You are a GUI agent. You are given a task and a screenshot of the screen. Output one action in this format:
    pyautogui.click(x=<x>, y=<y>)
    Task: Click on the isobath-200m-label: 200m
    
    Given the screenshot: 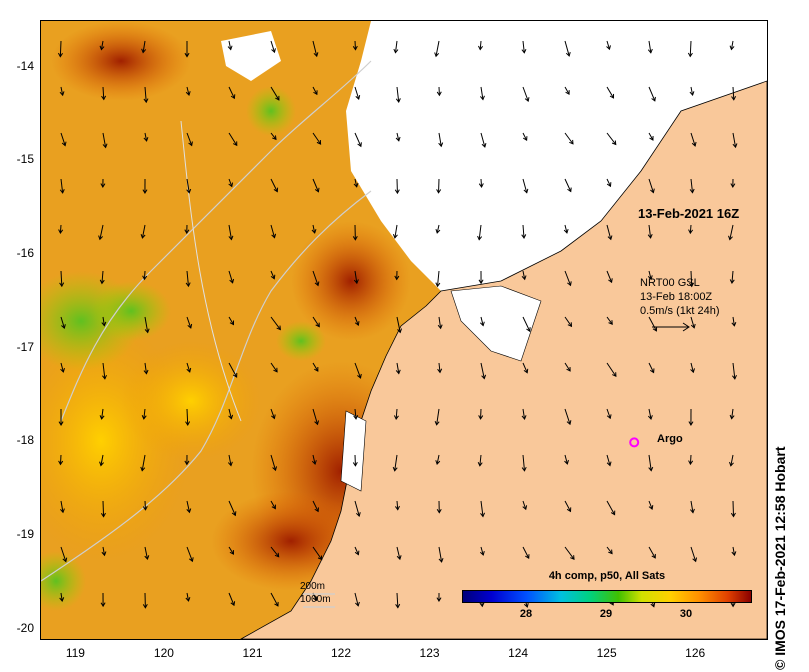 What is the action you would take?
    pyautogui.click(x=313, y=586)
    